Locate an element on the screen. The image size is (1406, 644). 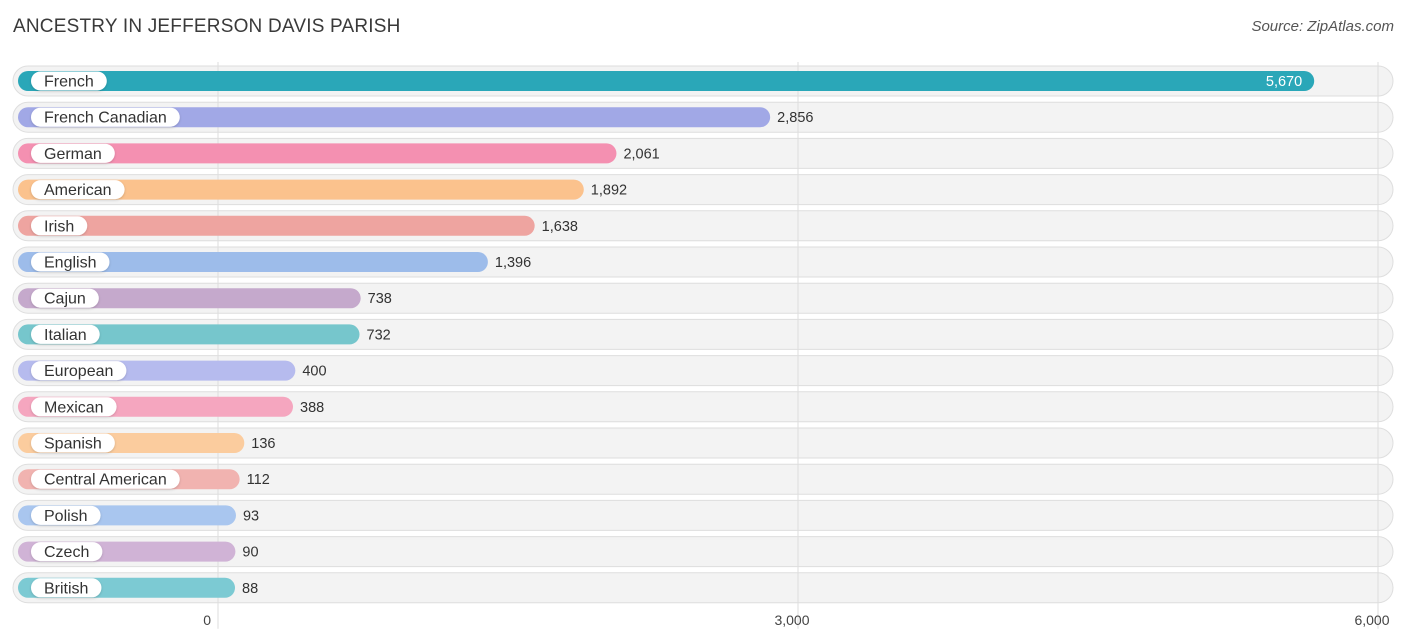
category-label: Italian is located at coordinates (65, 335).